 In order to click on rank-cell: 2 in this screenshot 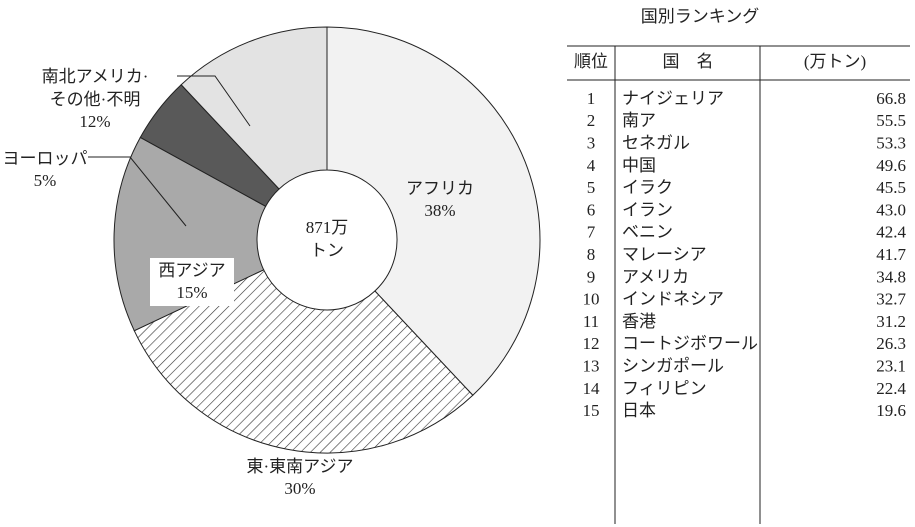, I will do `click(591, 120)`.